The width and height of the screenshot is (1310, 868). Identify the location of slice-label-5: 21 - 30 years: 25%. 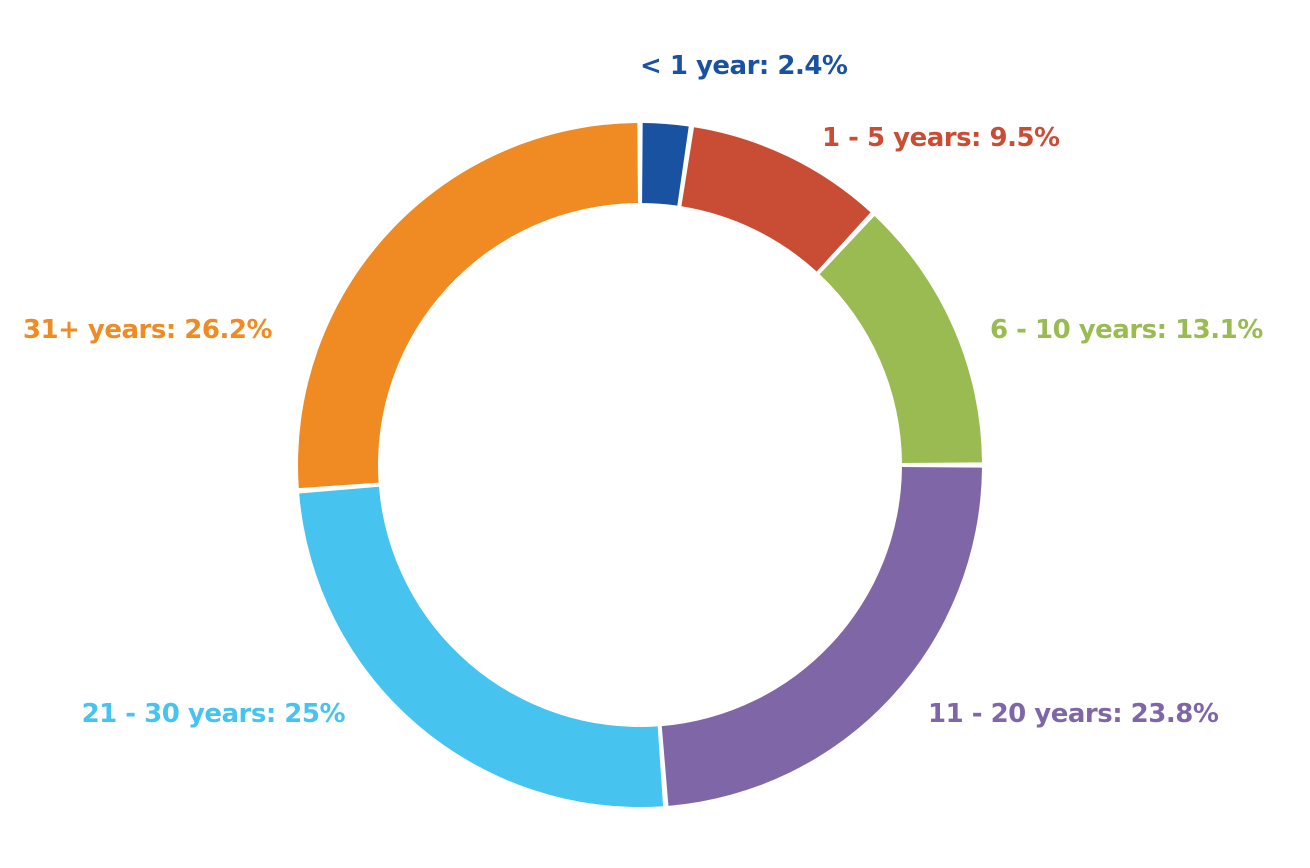
(214, 714).